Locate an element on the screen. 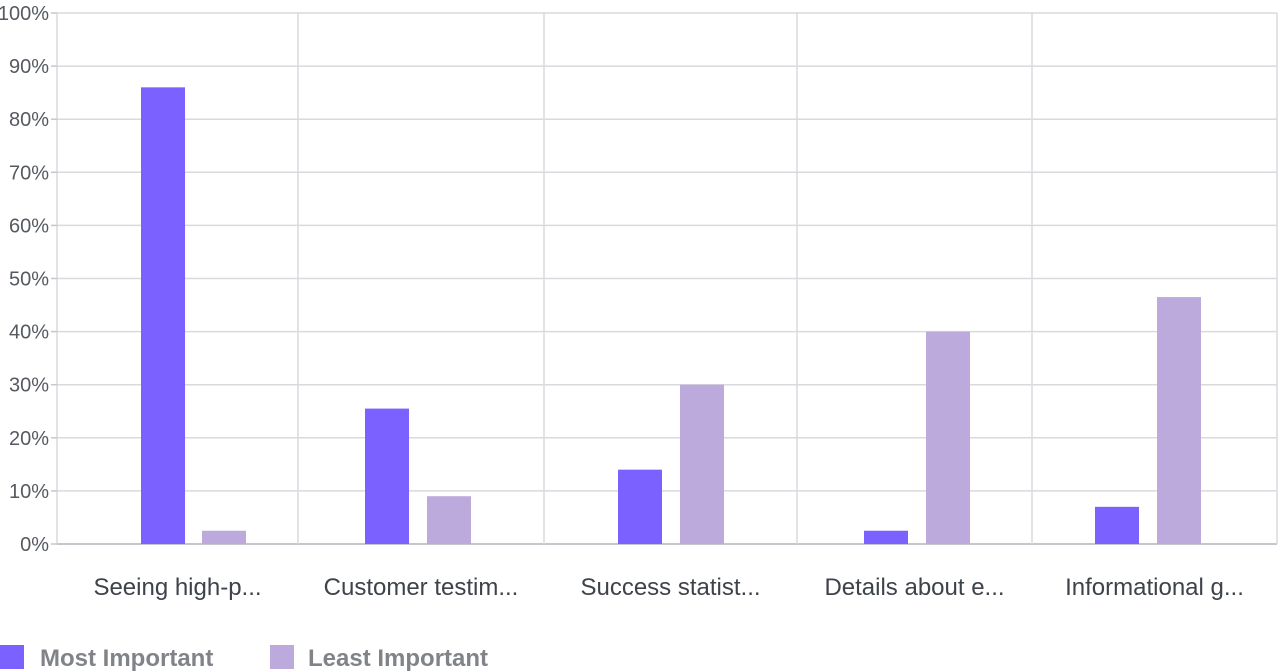 The height and width of the screenshot is (672, 1280). legend-swatch-least-important is located at coordinates (282, 657).